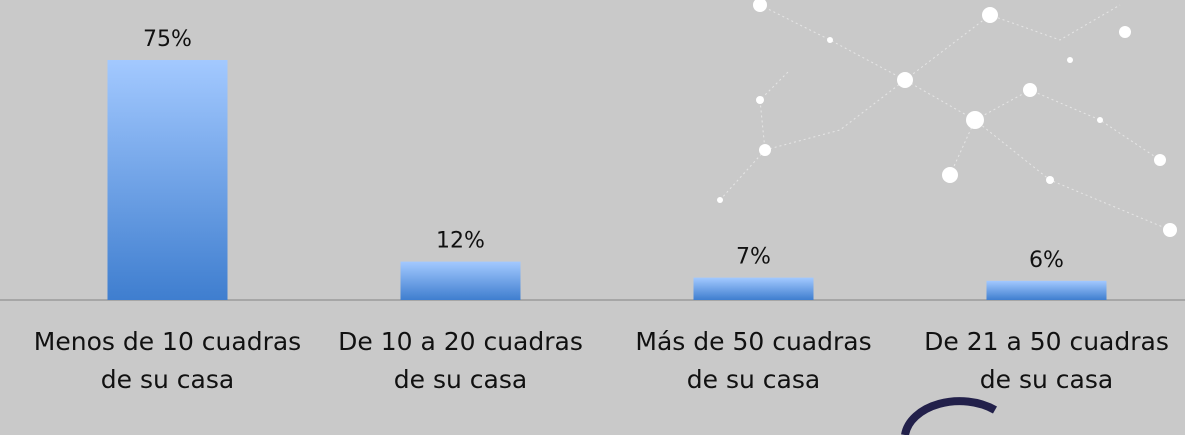 The height and width of the screenshot is (435, 1185). I want to click on logo, so click(949, 416).